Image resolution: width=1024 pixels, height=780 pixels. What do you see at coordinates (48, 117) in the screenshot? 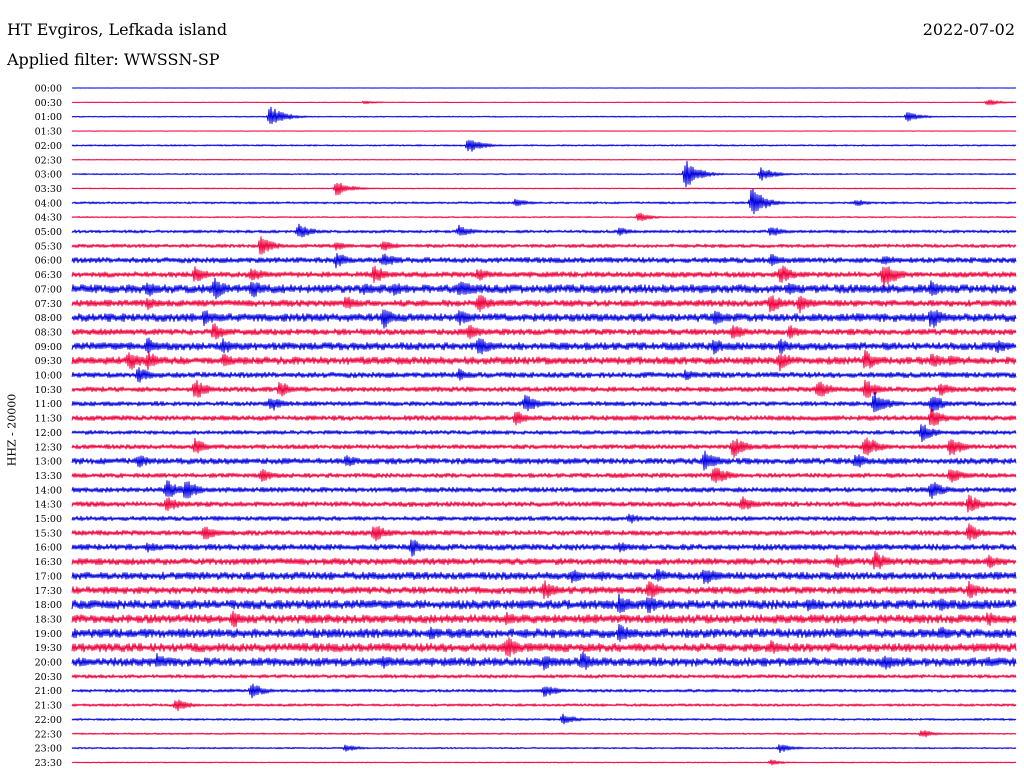
I see `row-time-label: 01:00` at bounding box center [48, 117].